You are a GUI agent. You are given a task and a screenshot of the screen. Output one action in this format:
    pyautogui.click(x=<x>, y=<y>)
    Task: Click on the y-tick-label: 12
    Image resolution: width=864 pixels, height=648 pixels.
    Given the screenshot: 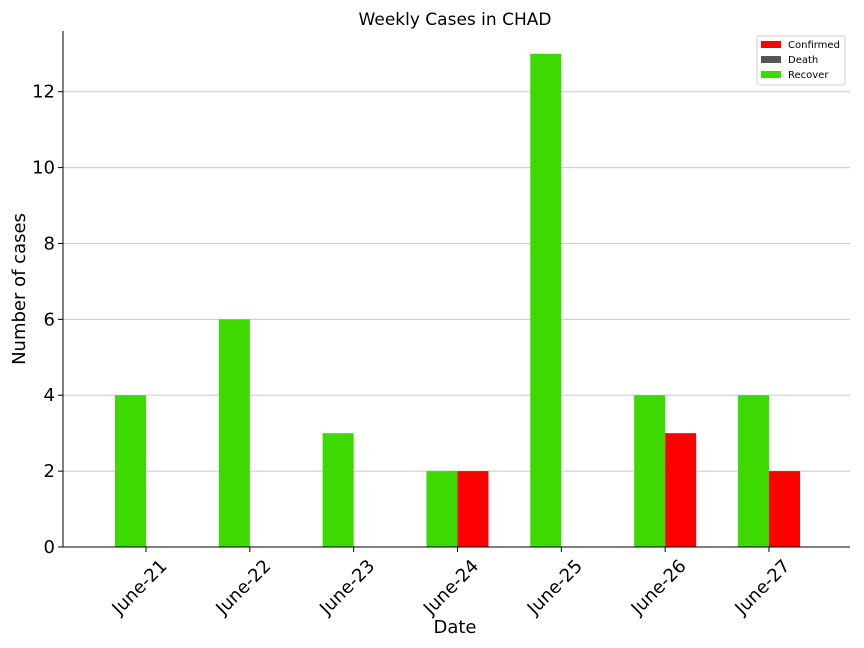 What is the action you would take?
    pyautogui.click(x=43, y=92)
    